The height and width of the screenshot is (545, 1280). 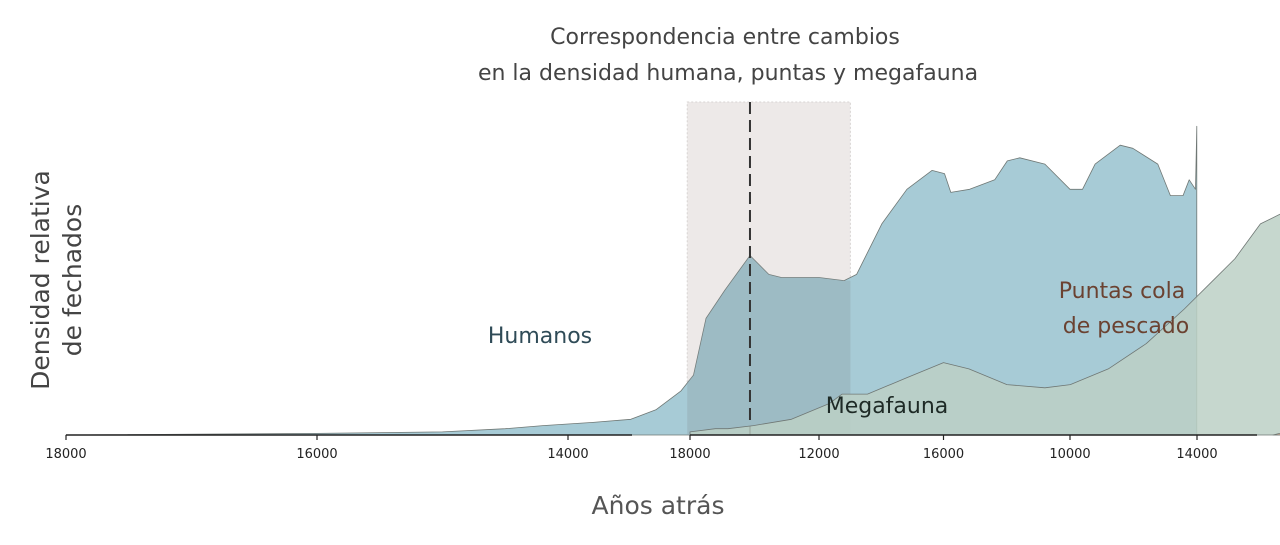 What do you see at coordinates (1276, 434) in the screenshot?
I see `area-puntas-cola-de-pescado` at bounding box center [1276, 434].